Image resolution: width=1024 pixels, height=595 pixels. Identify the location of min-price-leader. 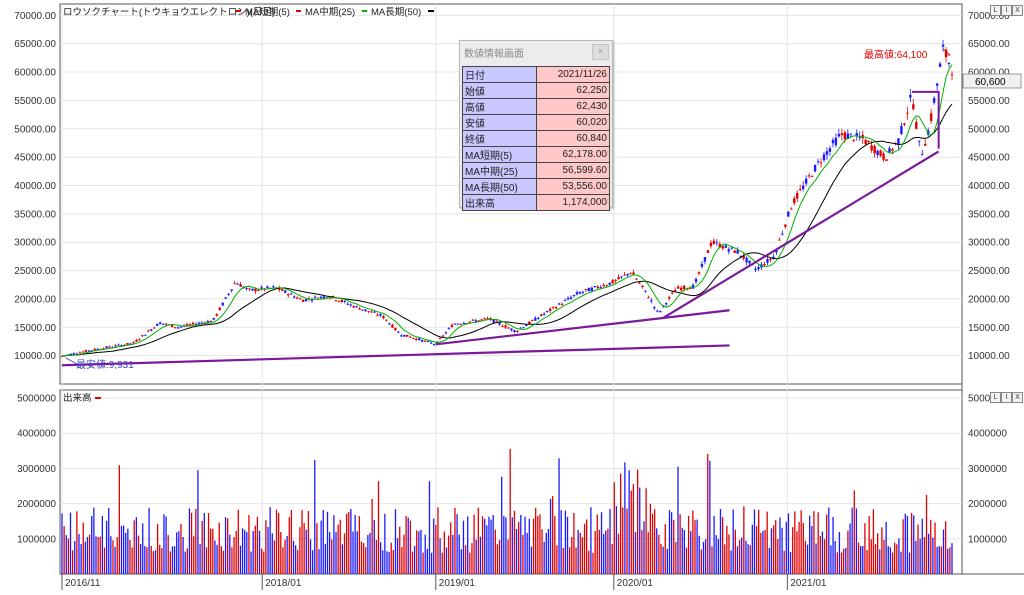
(71, 361).